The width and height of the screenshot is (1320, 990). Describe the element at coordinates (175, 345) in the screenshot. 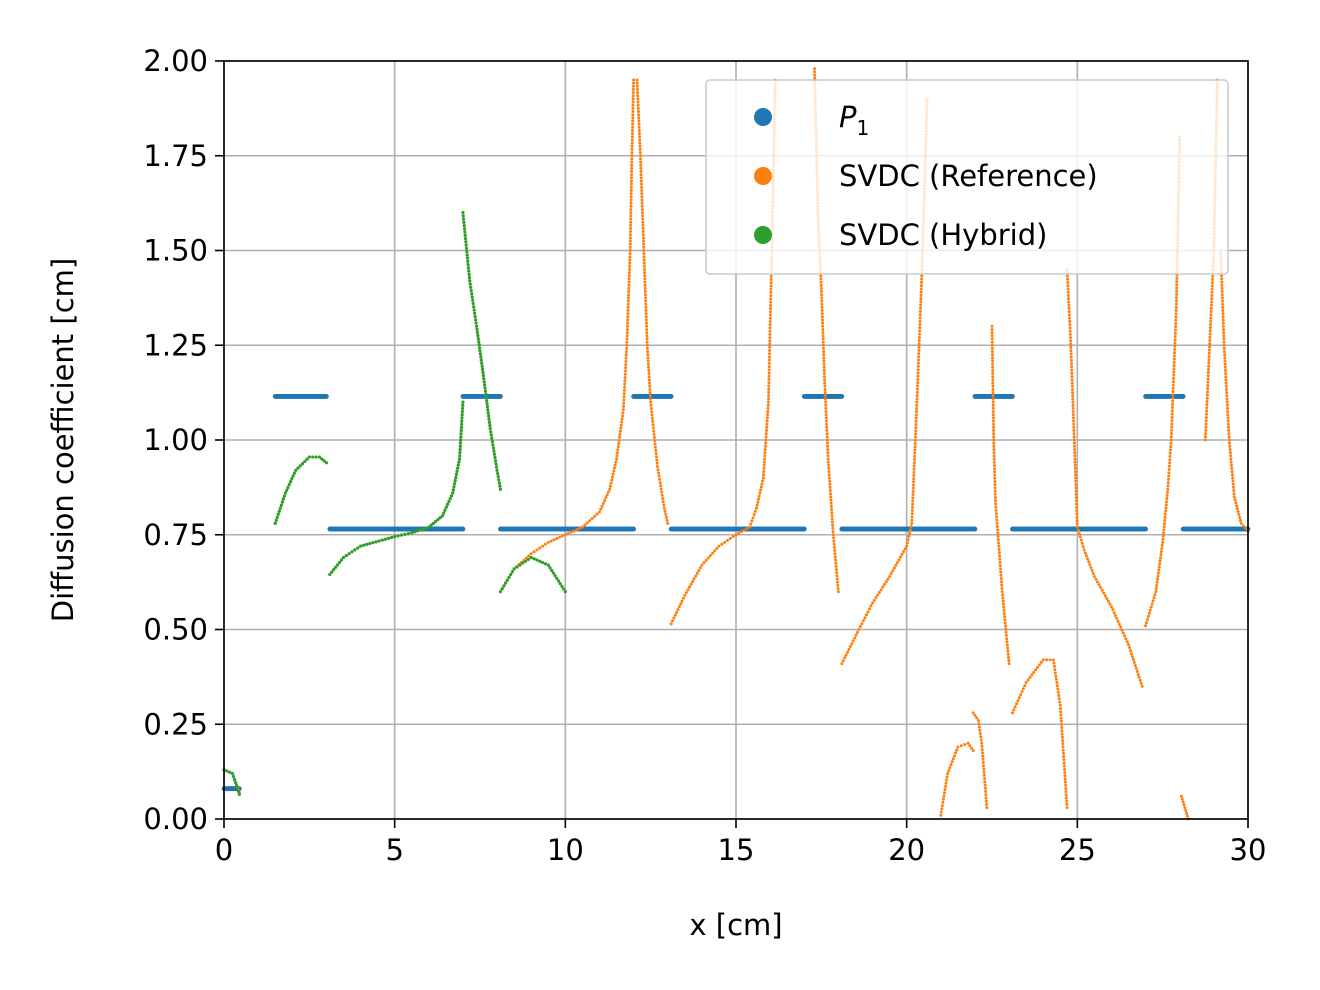

I see `y-tick-label: 1.25` at that location.